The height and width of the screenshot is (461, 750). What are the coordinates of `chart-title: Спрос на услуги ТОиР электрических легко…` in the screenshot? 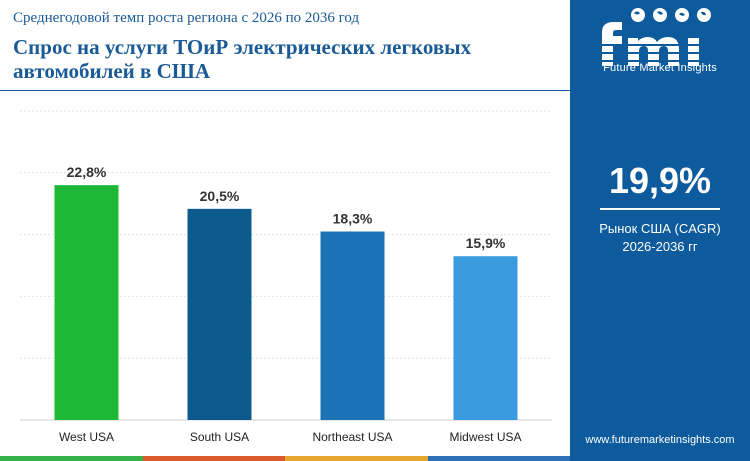 It's located at (242, 59).